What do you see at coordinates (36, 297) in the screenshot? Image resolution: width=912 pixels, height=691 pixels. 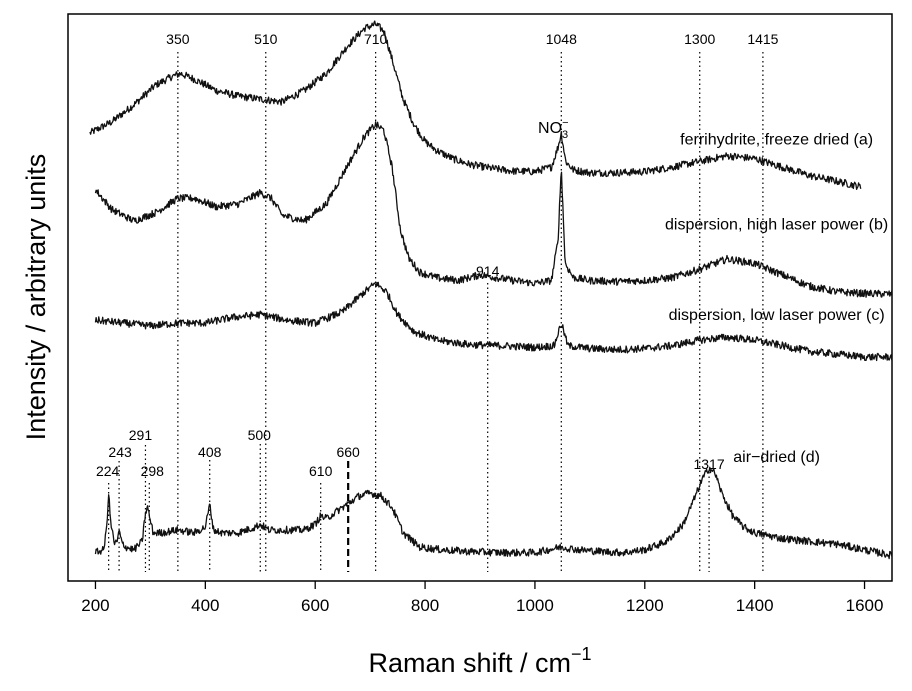 I see `y-axis-title: Intensity / arbitrary units` at bounding box center [36, 297].